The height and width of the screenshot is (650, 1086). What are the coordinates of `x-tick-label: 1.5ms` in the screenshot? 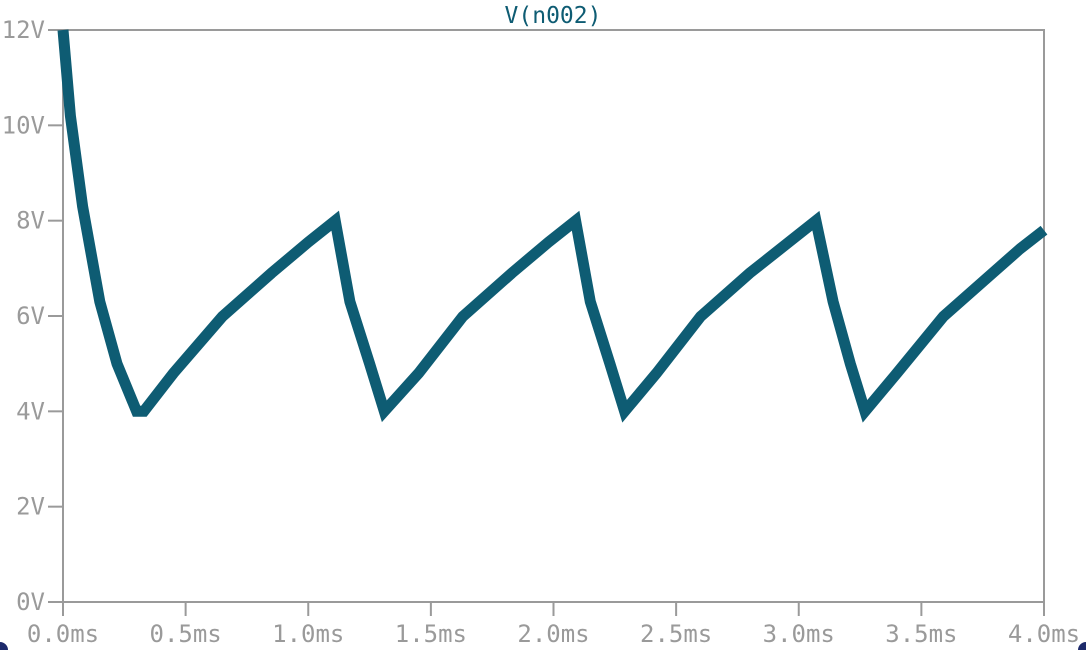 It's located at (431, 634).